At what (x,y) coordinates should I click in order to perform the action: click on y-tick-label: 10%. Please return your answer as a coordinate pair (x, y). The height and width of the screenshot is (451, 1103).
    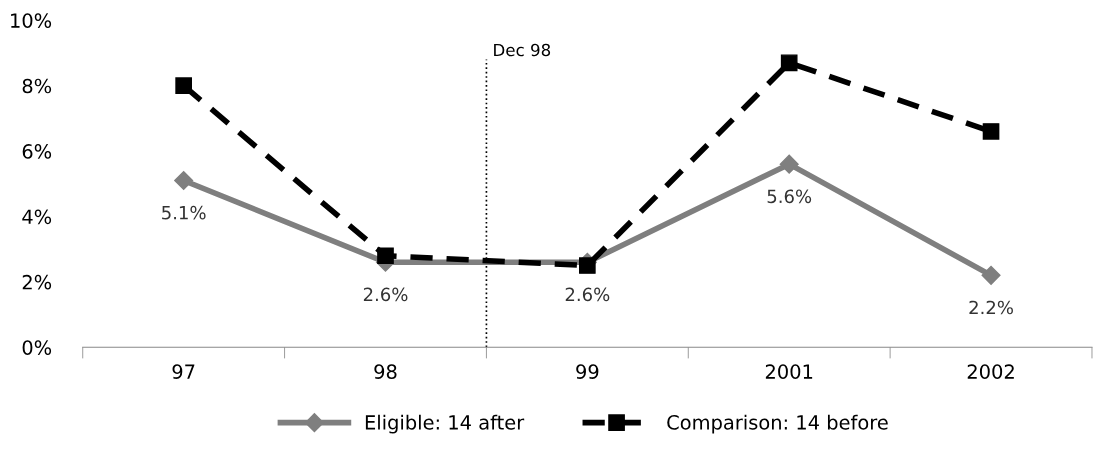
    Looking at the image, I should click on (31, 20).